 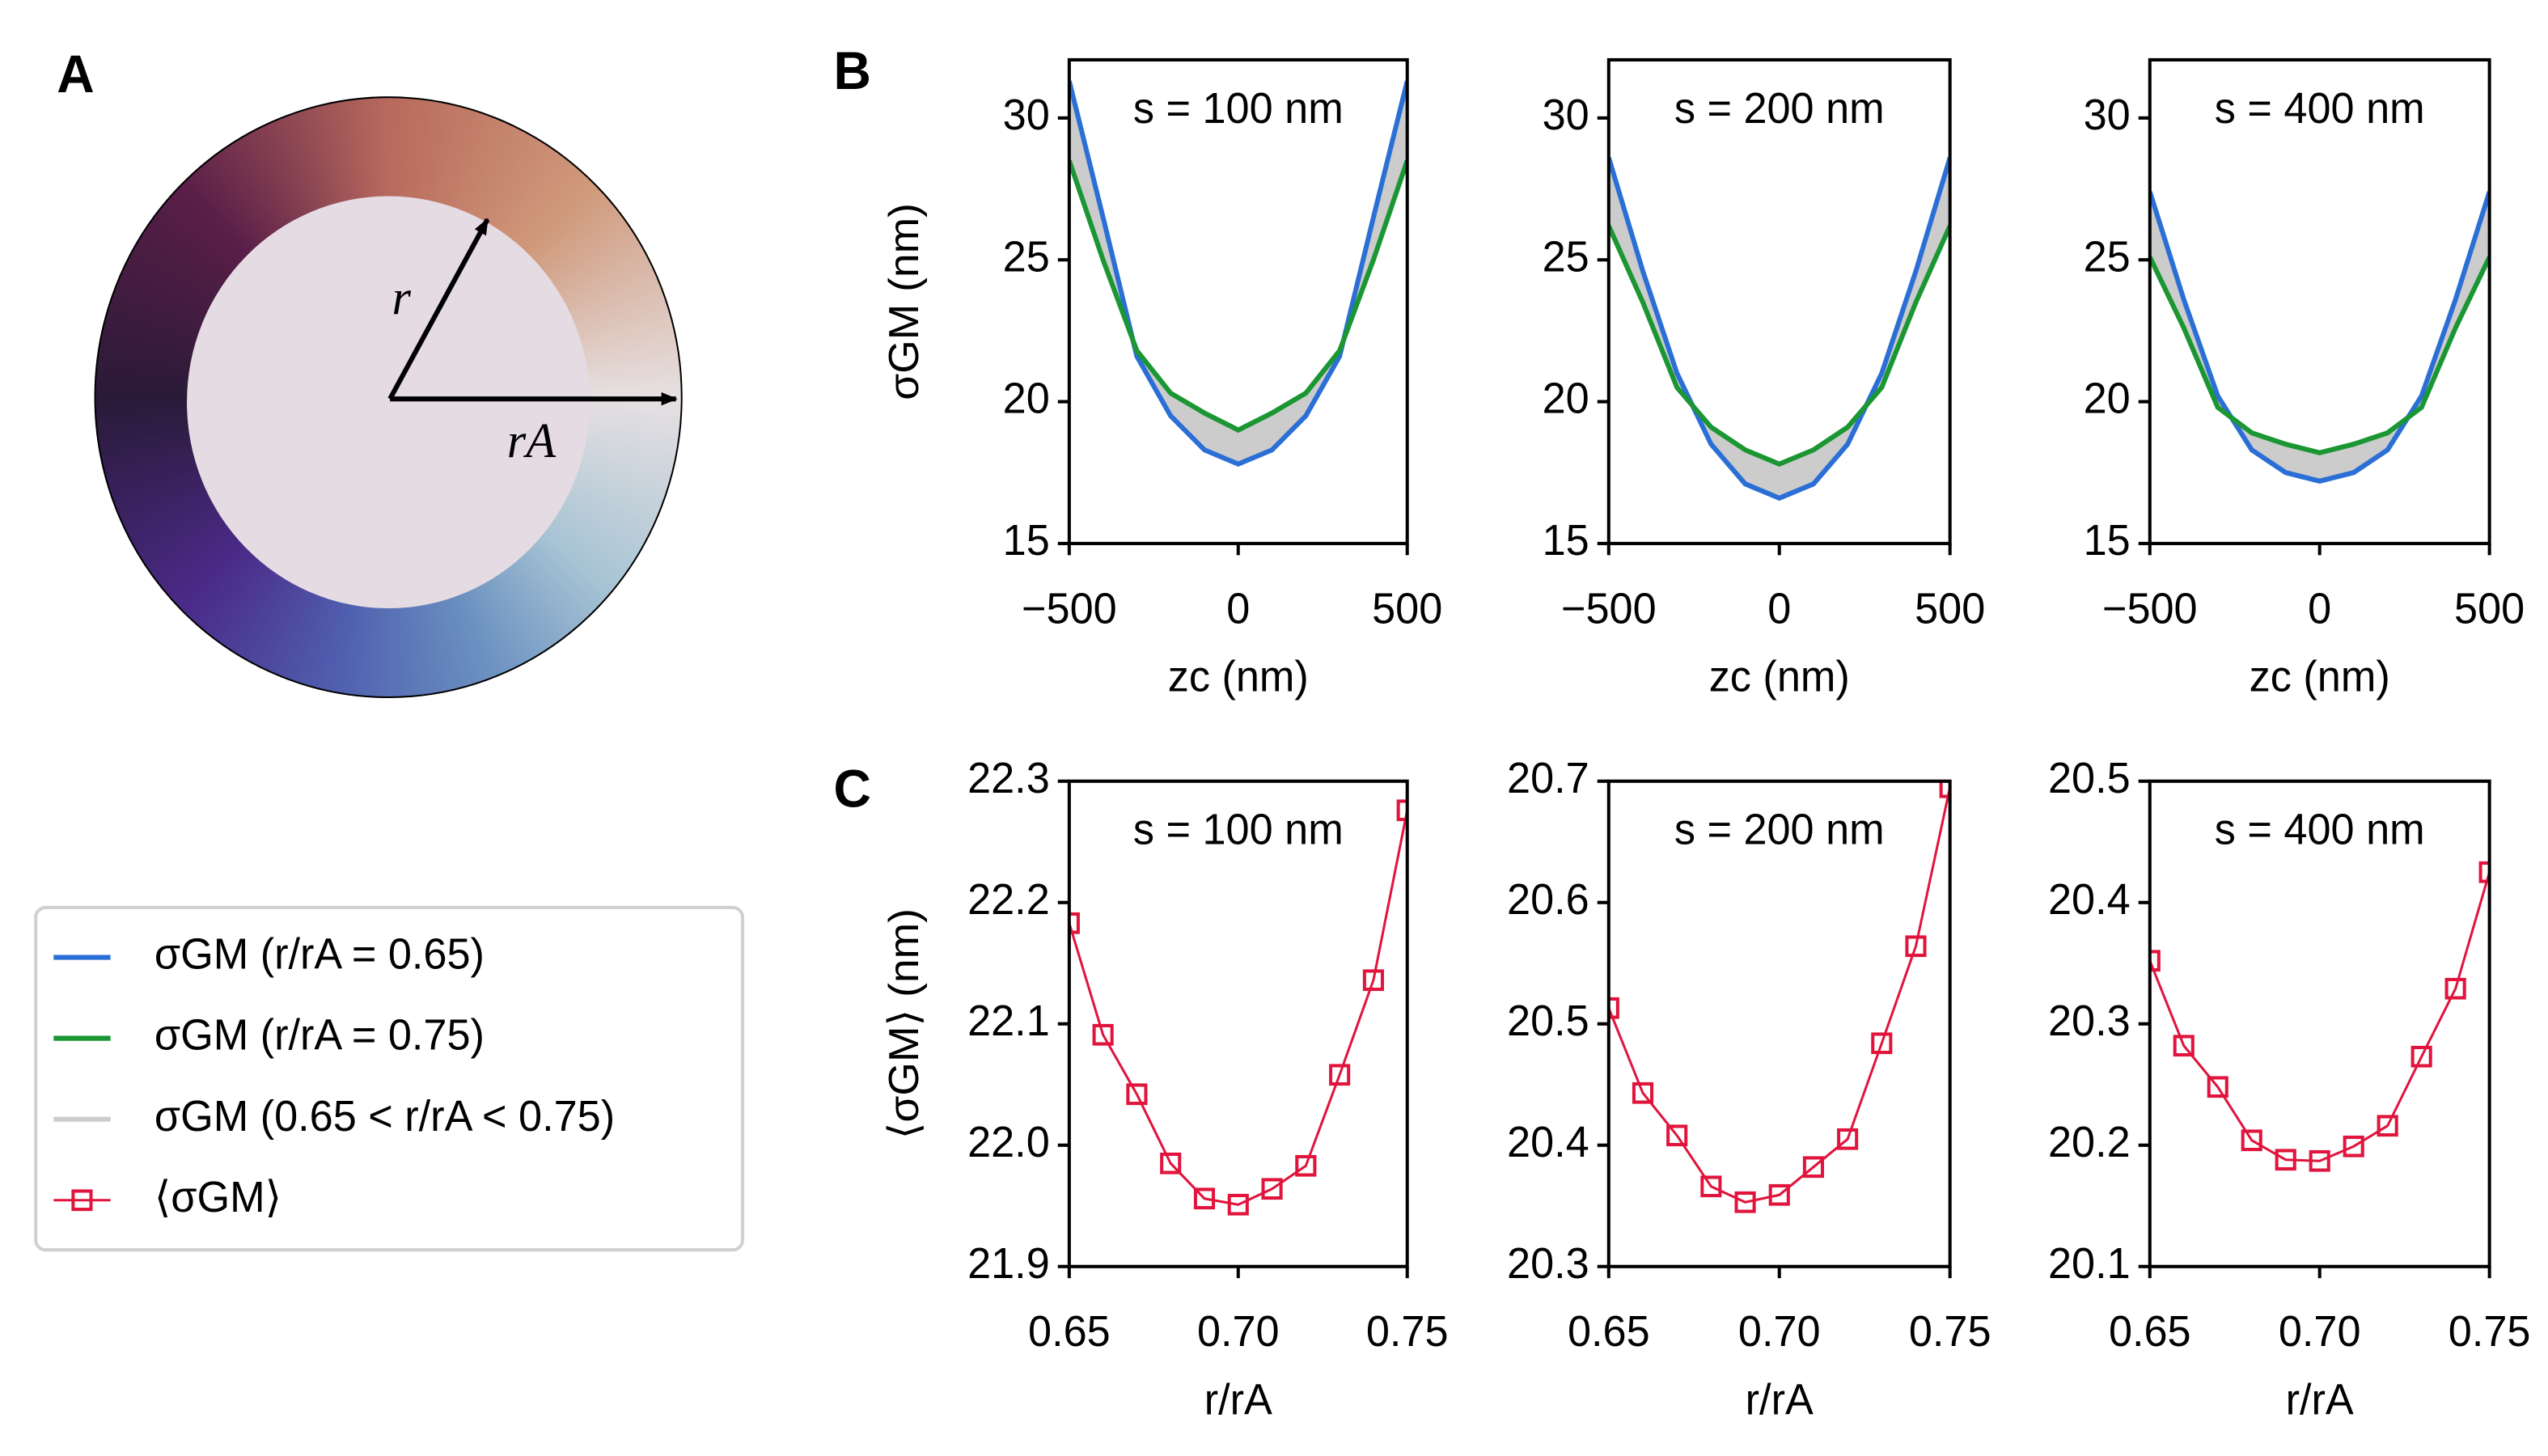 I want to click on legend-label: ⟨σGM⟩, so click(x=217, y=1197).